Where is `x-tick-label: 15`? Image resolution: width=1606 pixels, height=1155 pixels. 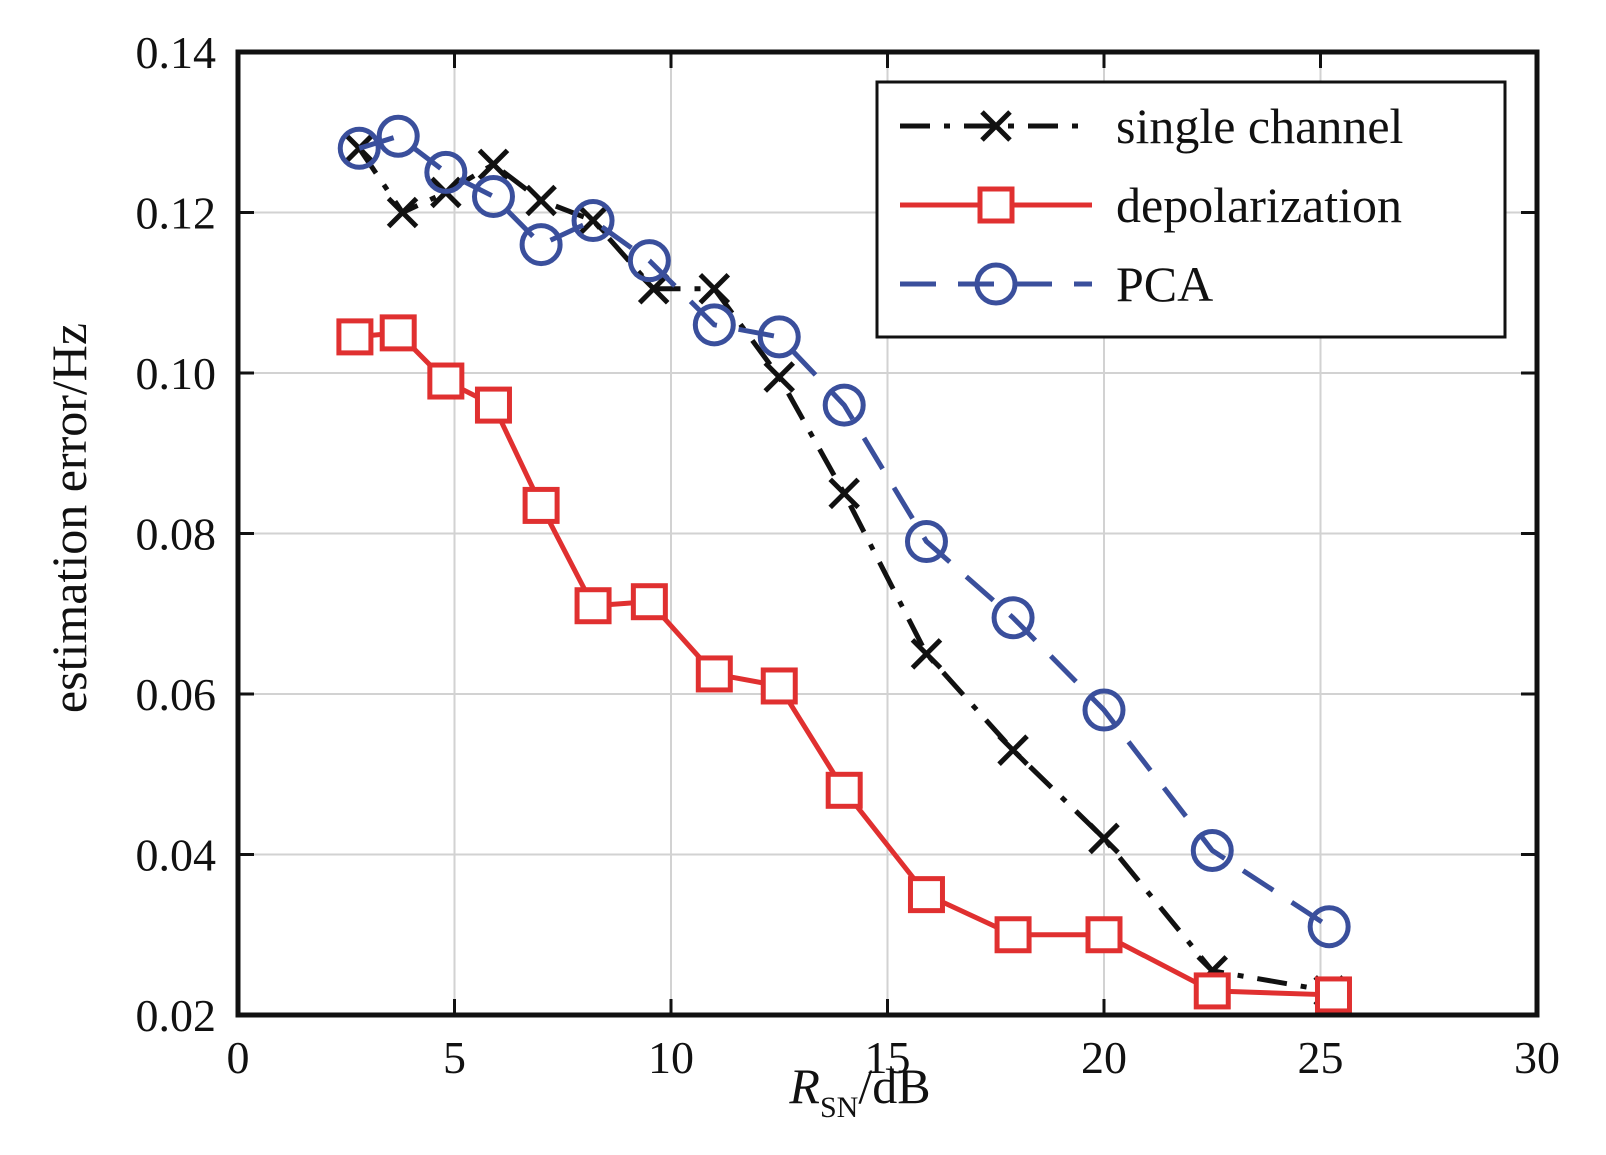 x-tick-label: 15 is located at coordinates (888, 1057).